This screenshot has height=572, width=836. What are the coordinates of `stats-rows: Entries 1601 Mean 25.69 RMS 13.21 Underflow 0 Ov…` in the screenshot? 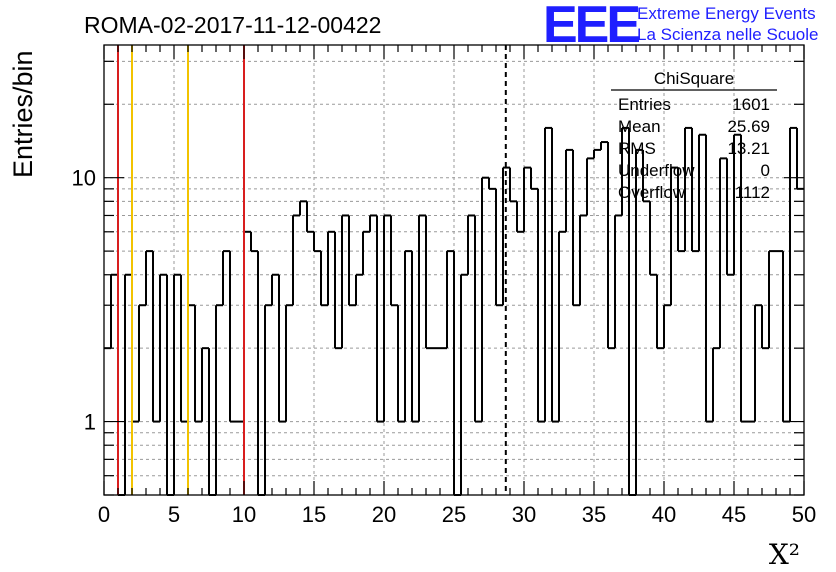 It's located at (694, 148).